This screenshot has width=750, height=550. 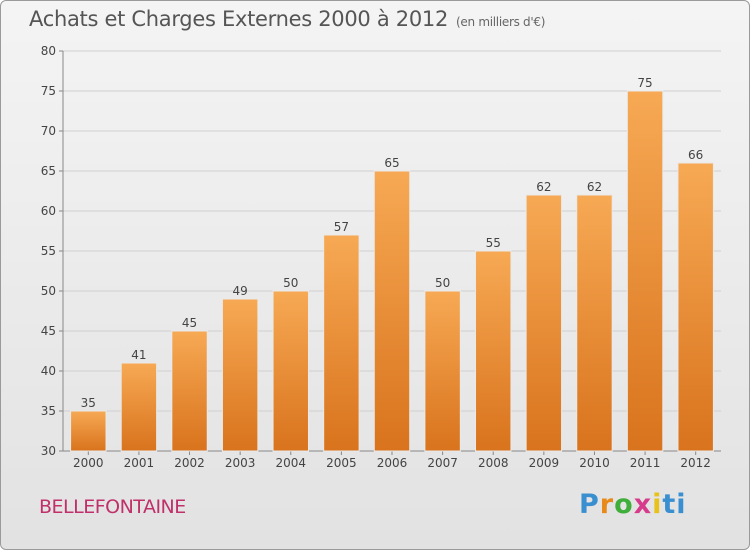 I want to click on commune-name: BELLEFONTAINE, so click(x=112, y=507).